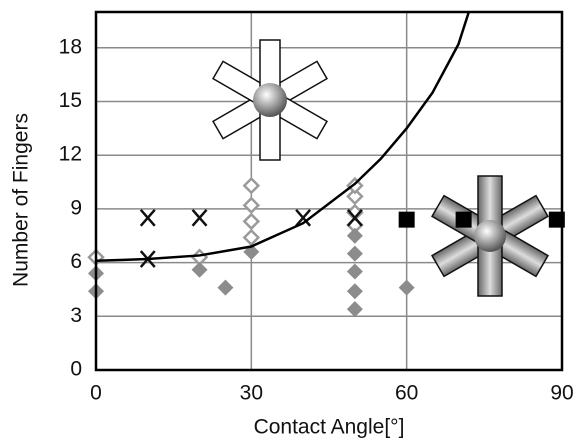 This screenshot has height=442, width=580. I want to click on x-tick-label: 30, so click(251, 393).